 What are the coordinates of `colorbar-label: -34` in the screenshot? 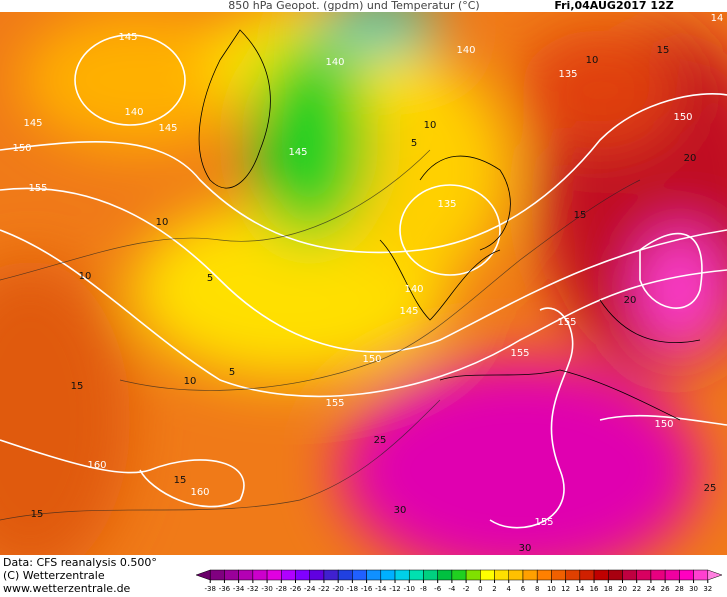 It's located at (239, 589).